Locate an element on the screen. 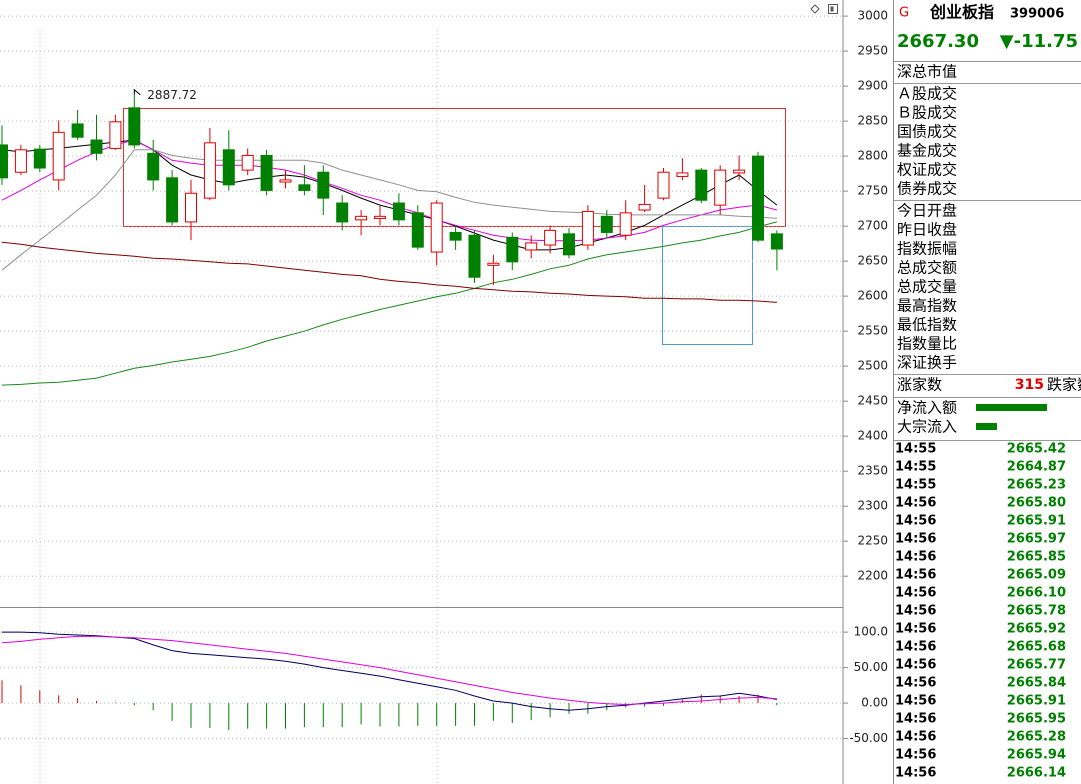 This screenshot has width=1081, height=784. y-tick-label: 100.0 is located at coordinates (871, 632).